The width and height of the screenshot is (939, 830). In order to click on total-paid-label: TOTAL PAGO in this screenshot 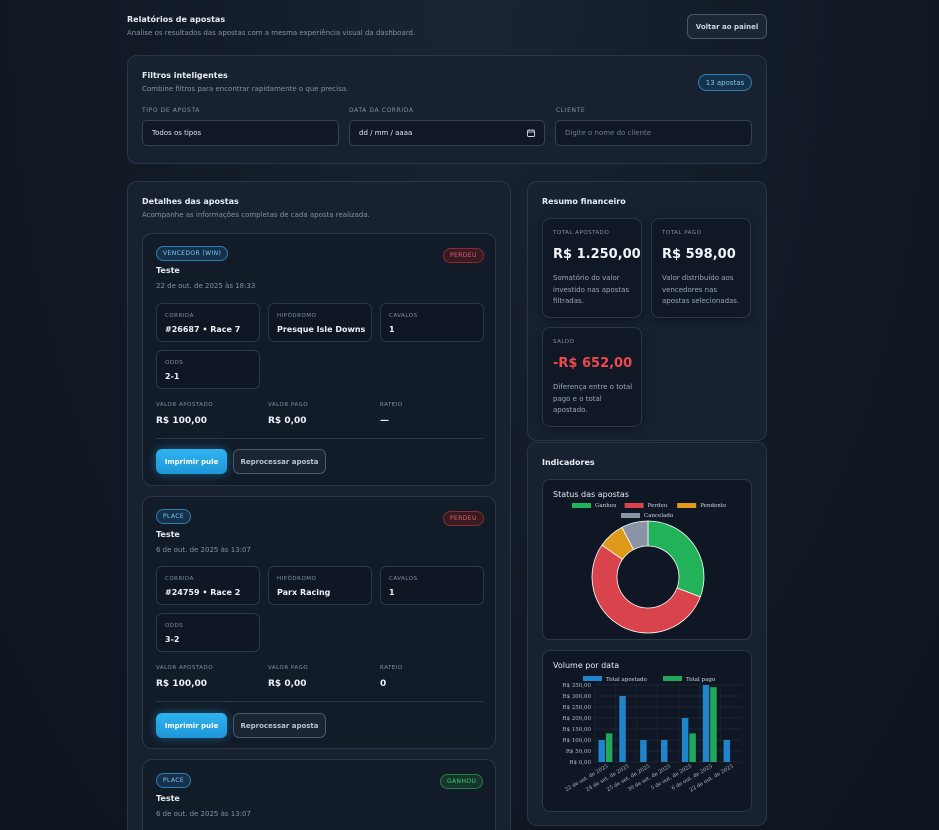, I will do `click(682, 233)`.